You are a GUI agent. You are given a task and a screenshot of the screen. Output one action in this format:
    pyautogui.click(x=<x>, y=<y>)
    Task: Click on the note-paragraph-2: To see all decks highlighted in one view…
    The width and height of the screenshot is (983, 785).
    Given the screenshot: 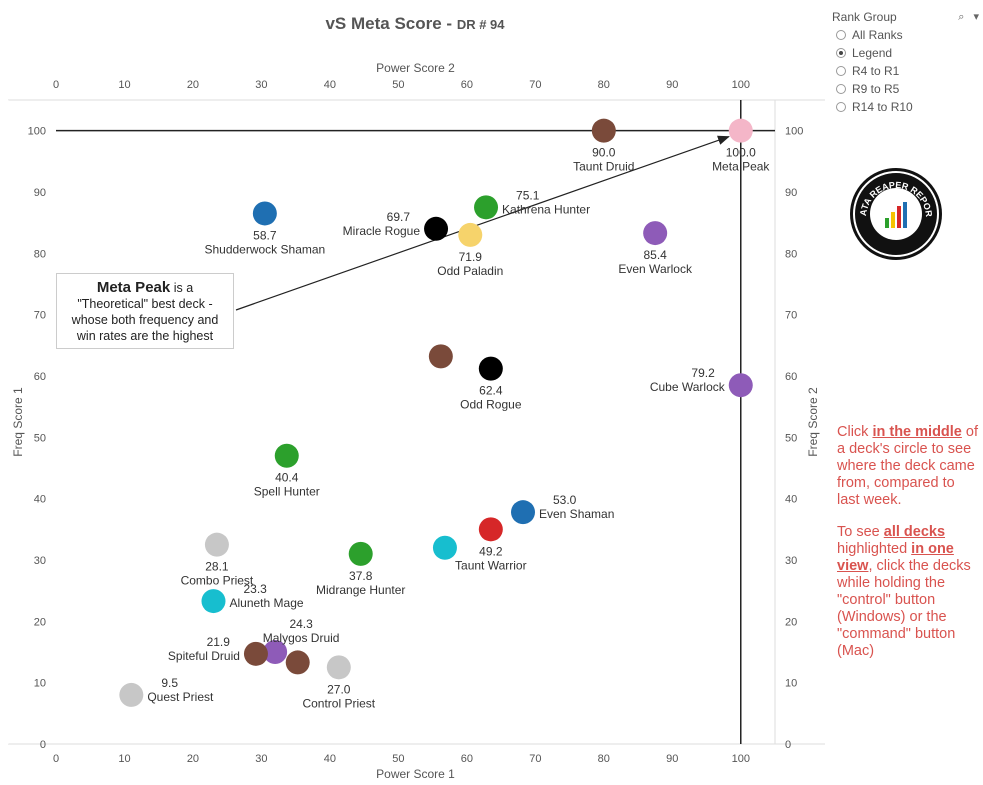 What is the action you would take?
    pyautogui.click(x=909, y=592)
    